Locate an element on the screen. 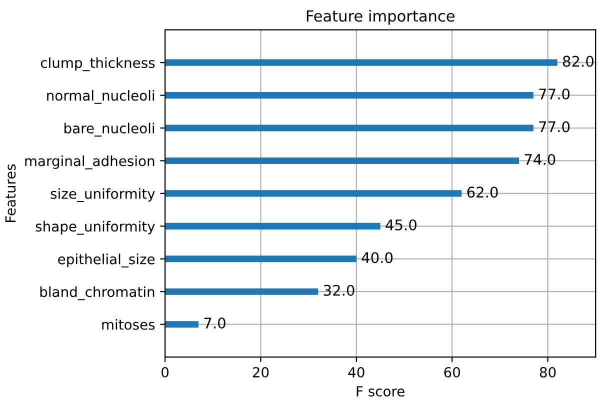 Image resolution: width=598 pixels, height=409 pixels. data-label: 74.0 is located at coordinates (540, 159).